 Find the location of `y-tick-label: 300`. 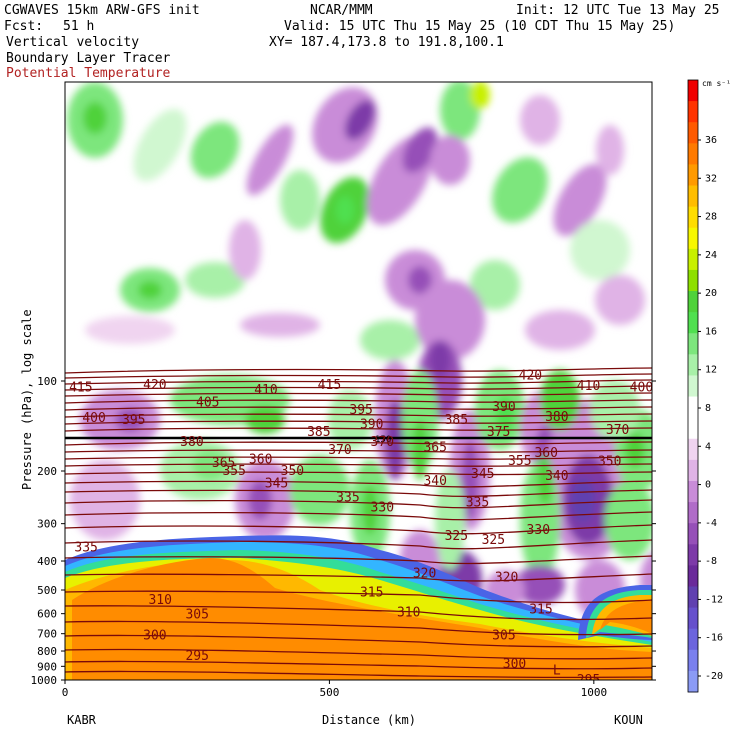

y-tick-label: 300 is located at coordinates (47, 524).